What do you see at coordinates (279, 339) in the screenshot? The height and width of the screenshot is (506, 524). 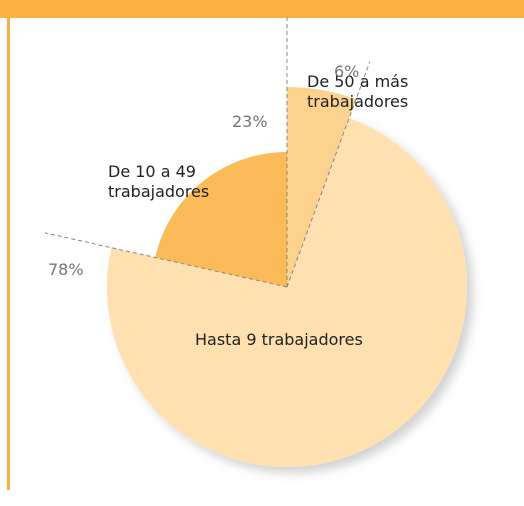 I see `slice-label: Hasta 9 trabajadores` at bounding box center [279, 339].